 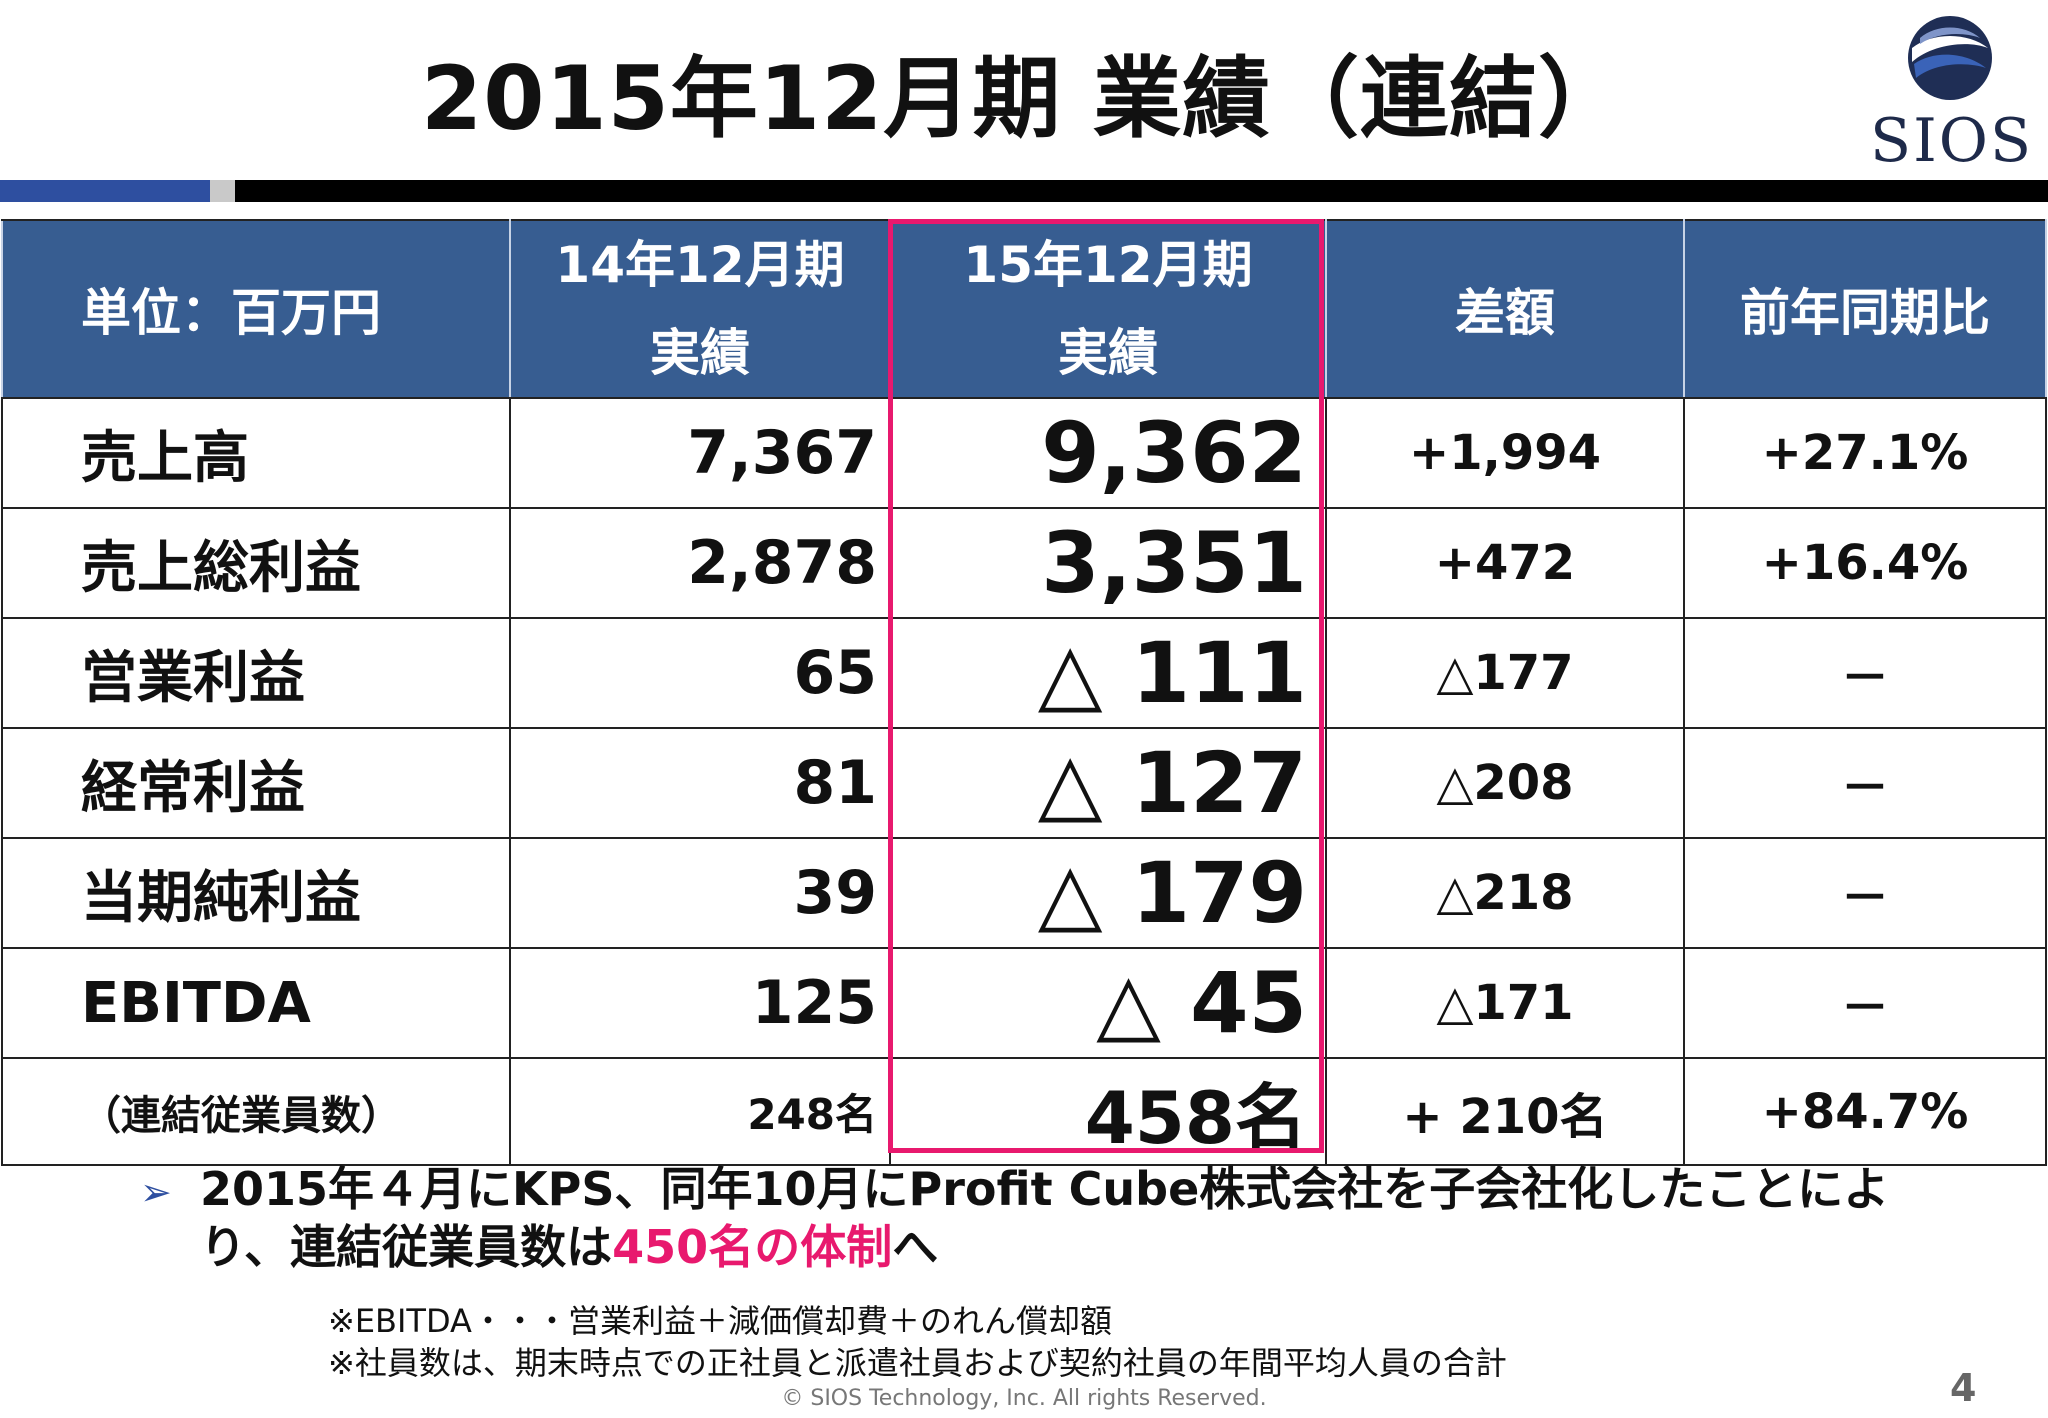 I want to click on value-yoy: +84.7%, so click(x=1865, y=1111).